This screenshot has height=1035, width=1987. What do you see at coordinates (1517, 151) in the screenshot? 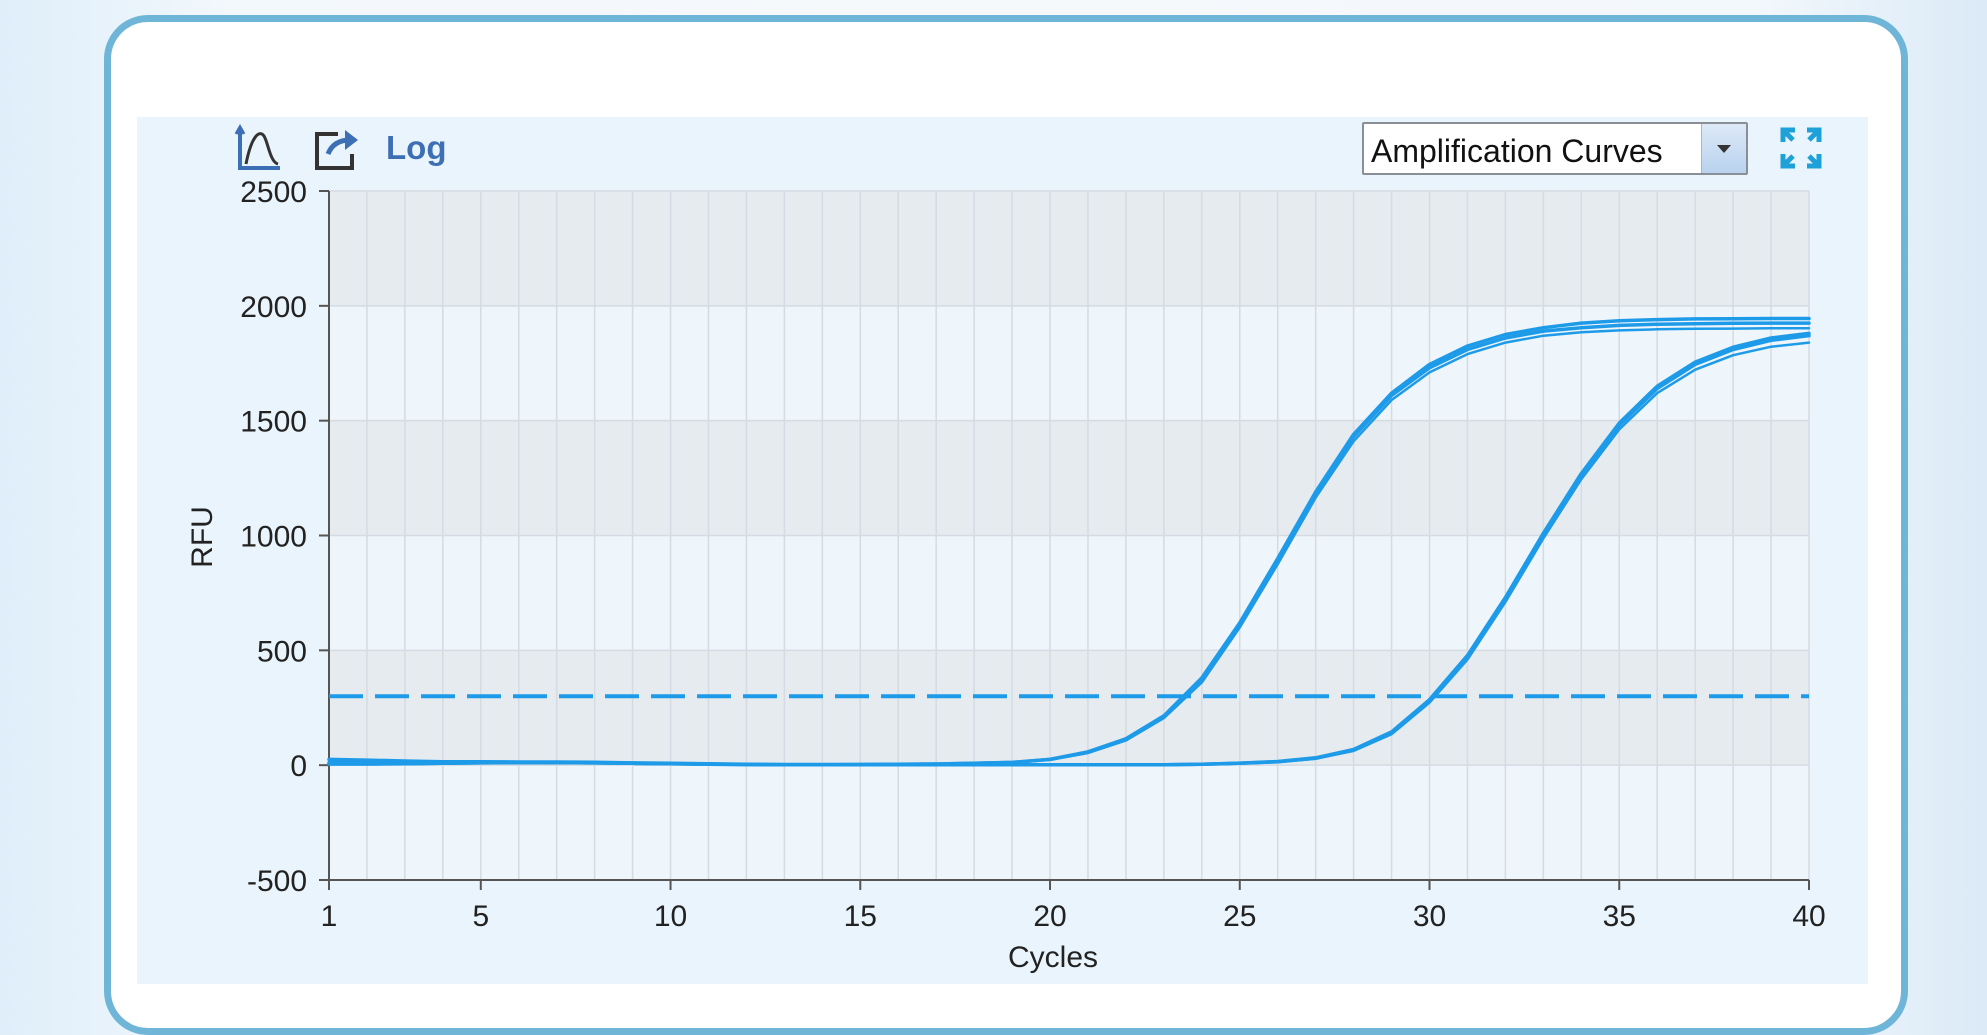
I see `chart-type-select-value: Amplification Curves` at bounding box center [1517, 151].